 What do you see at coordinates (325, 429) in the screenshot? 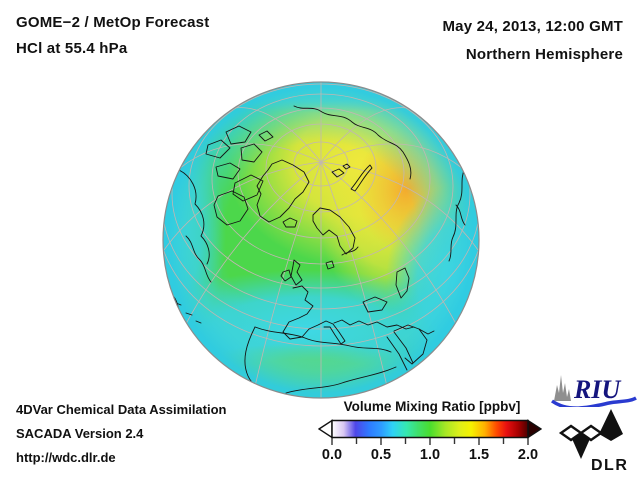
I see `colorbar-underflow-arrow` at bounding box center [325, 429].